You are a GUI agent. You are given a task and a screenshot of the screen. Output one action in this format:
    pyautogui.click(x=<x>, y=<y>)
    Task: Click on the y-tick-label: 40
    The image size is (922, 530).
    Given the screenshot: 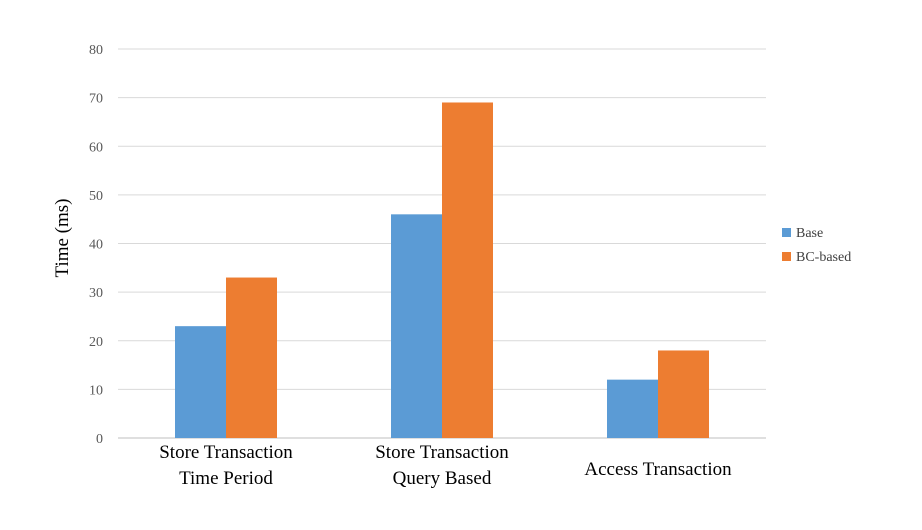 What is the action you would take?
    pyautogui.click(x=96, y=245)
    